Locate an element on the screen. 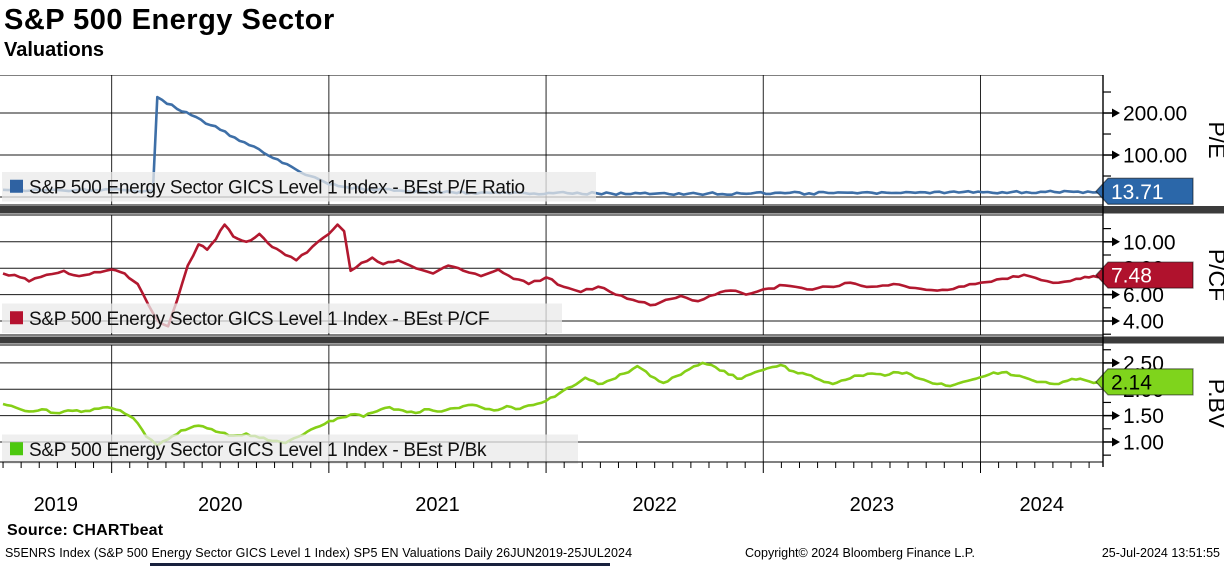 The height and width of the screenshot is (566, 1224). badge-label-pbv: 2.14 is located at coordinates (1131, 382).